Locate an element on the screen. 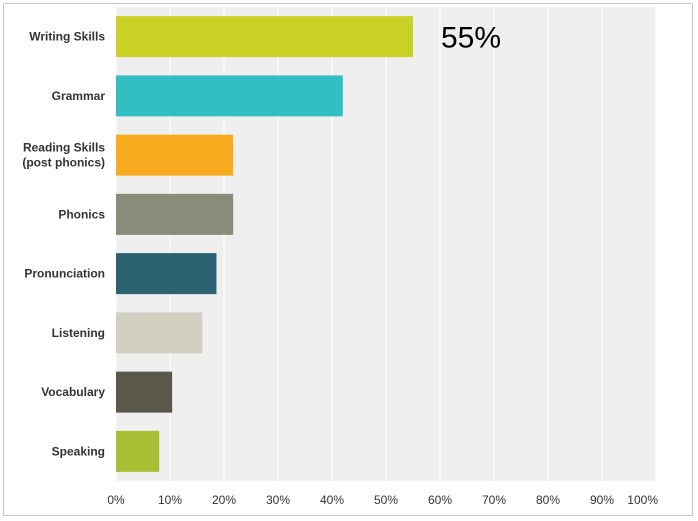  category-label: Speaking is located at coordinates (78, 451).